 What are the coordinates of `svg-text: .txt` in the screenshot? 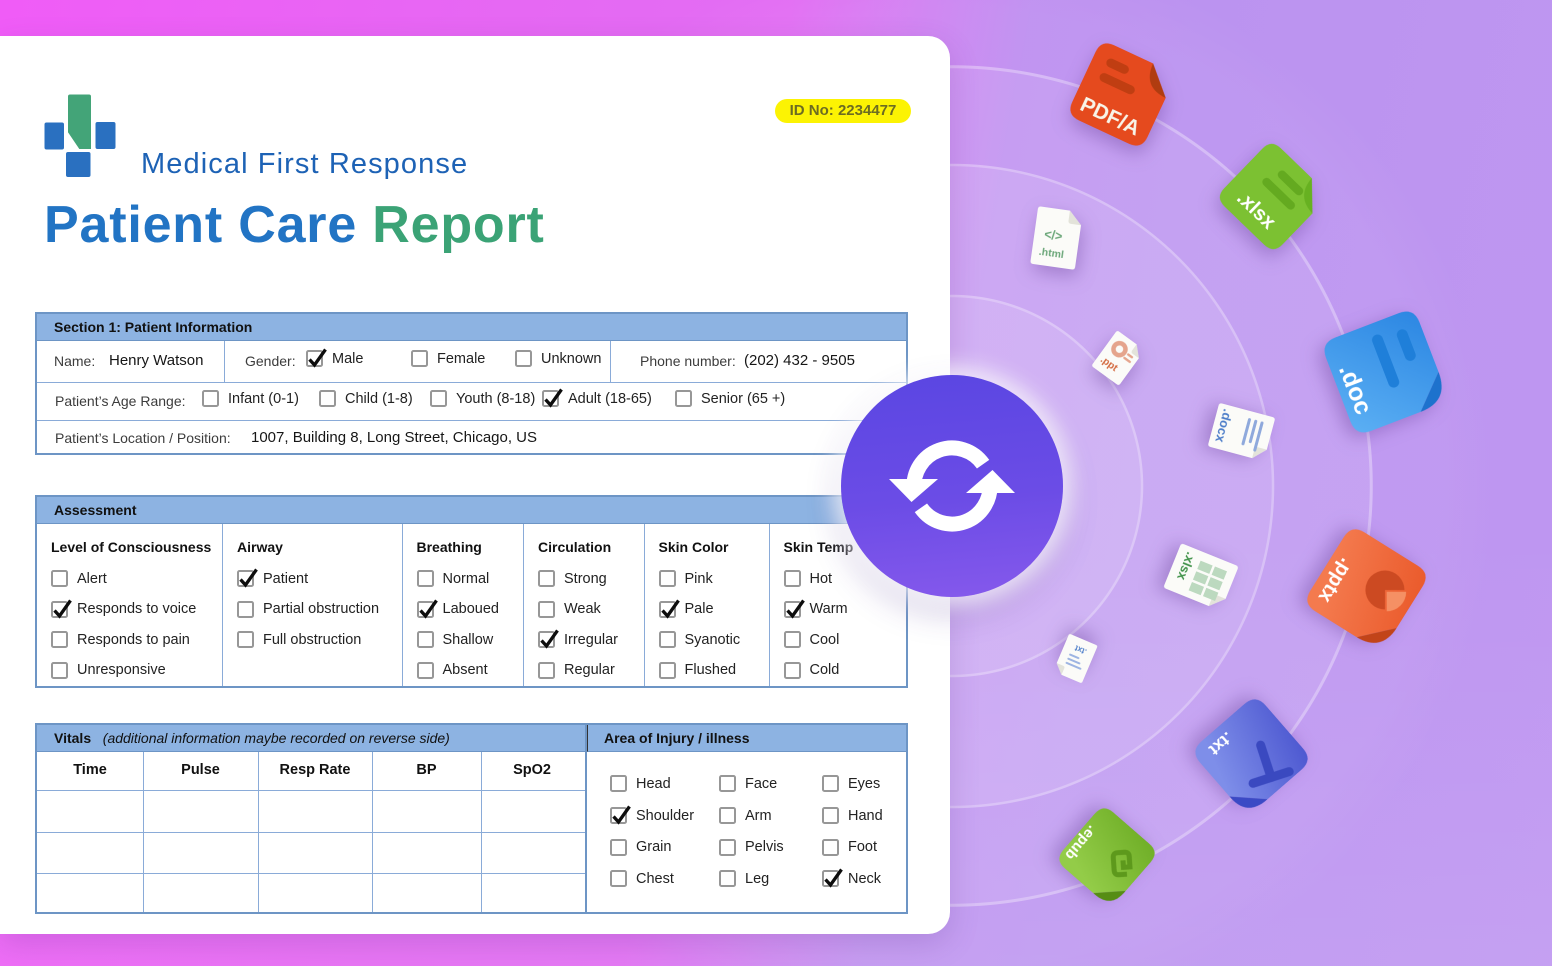 It's located at (1080, 649).